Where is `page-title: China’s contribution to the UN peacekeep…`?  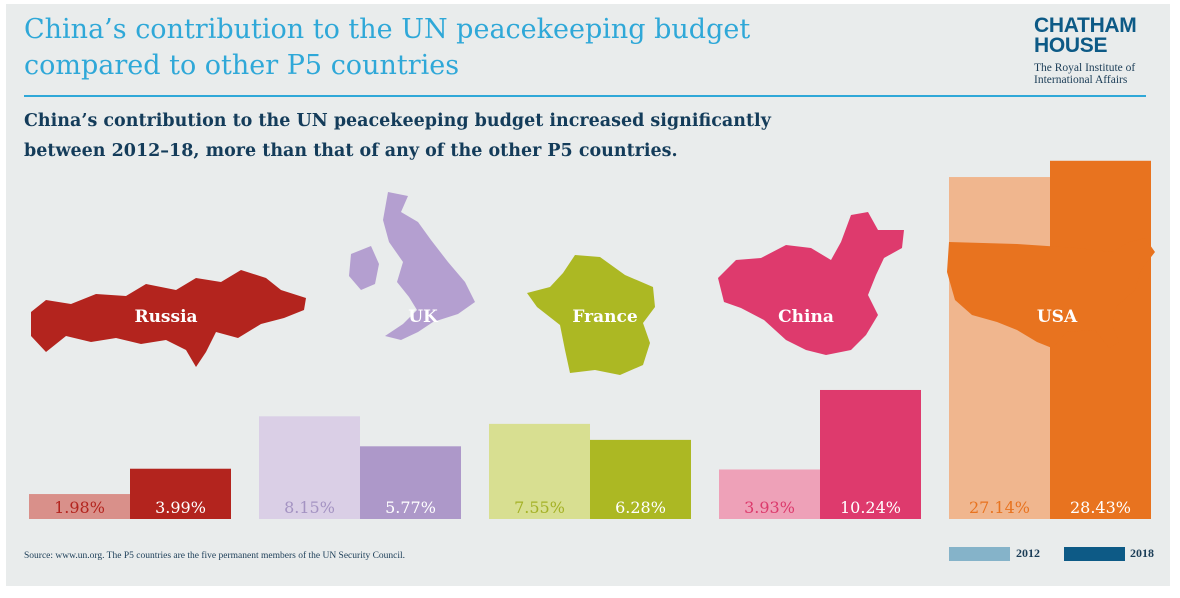 page-title: China’s contribution to the UN peacekeep… is located at coordinates (404, 48).